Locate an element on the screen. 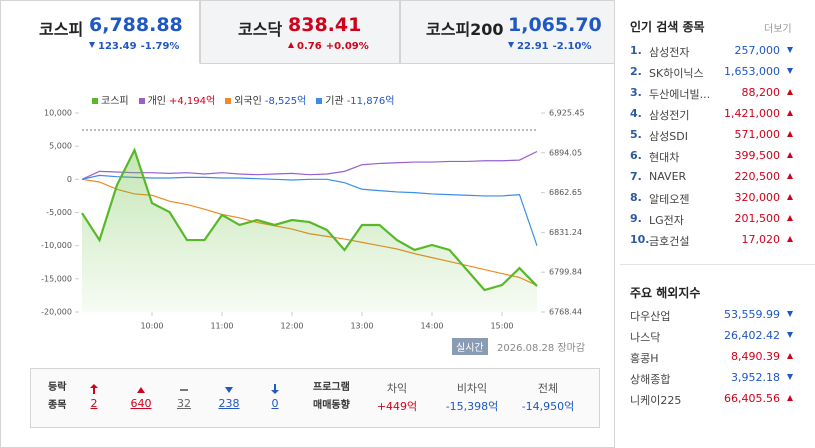  index-row: 나스닥 26,402.42 is located at coordinates (715, 336).